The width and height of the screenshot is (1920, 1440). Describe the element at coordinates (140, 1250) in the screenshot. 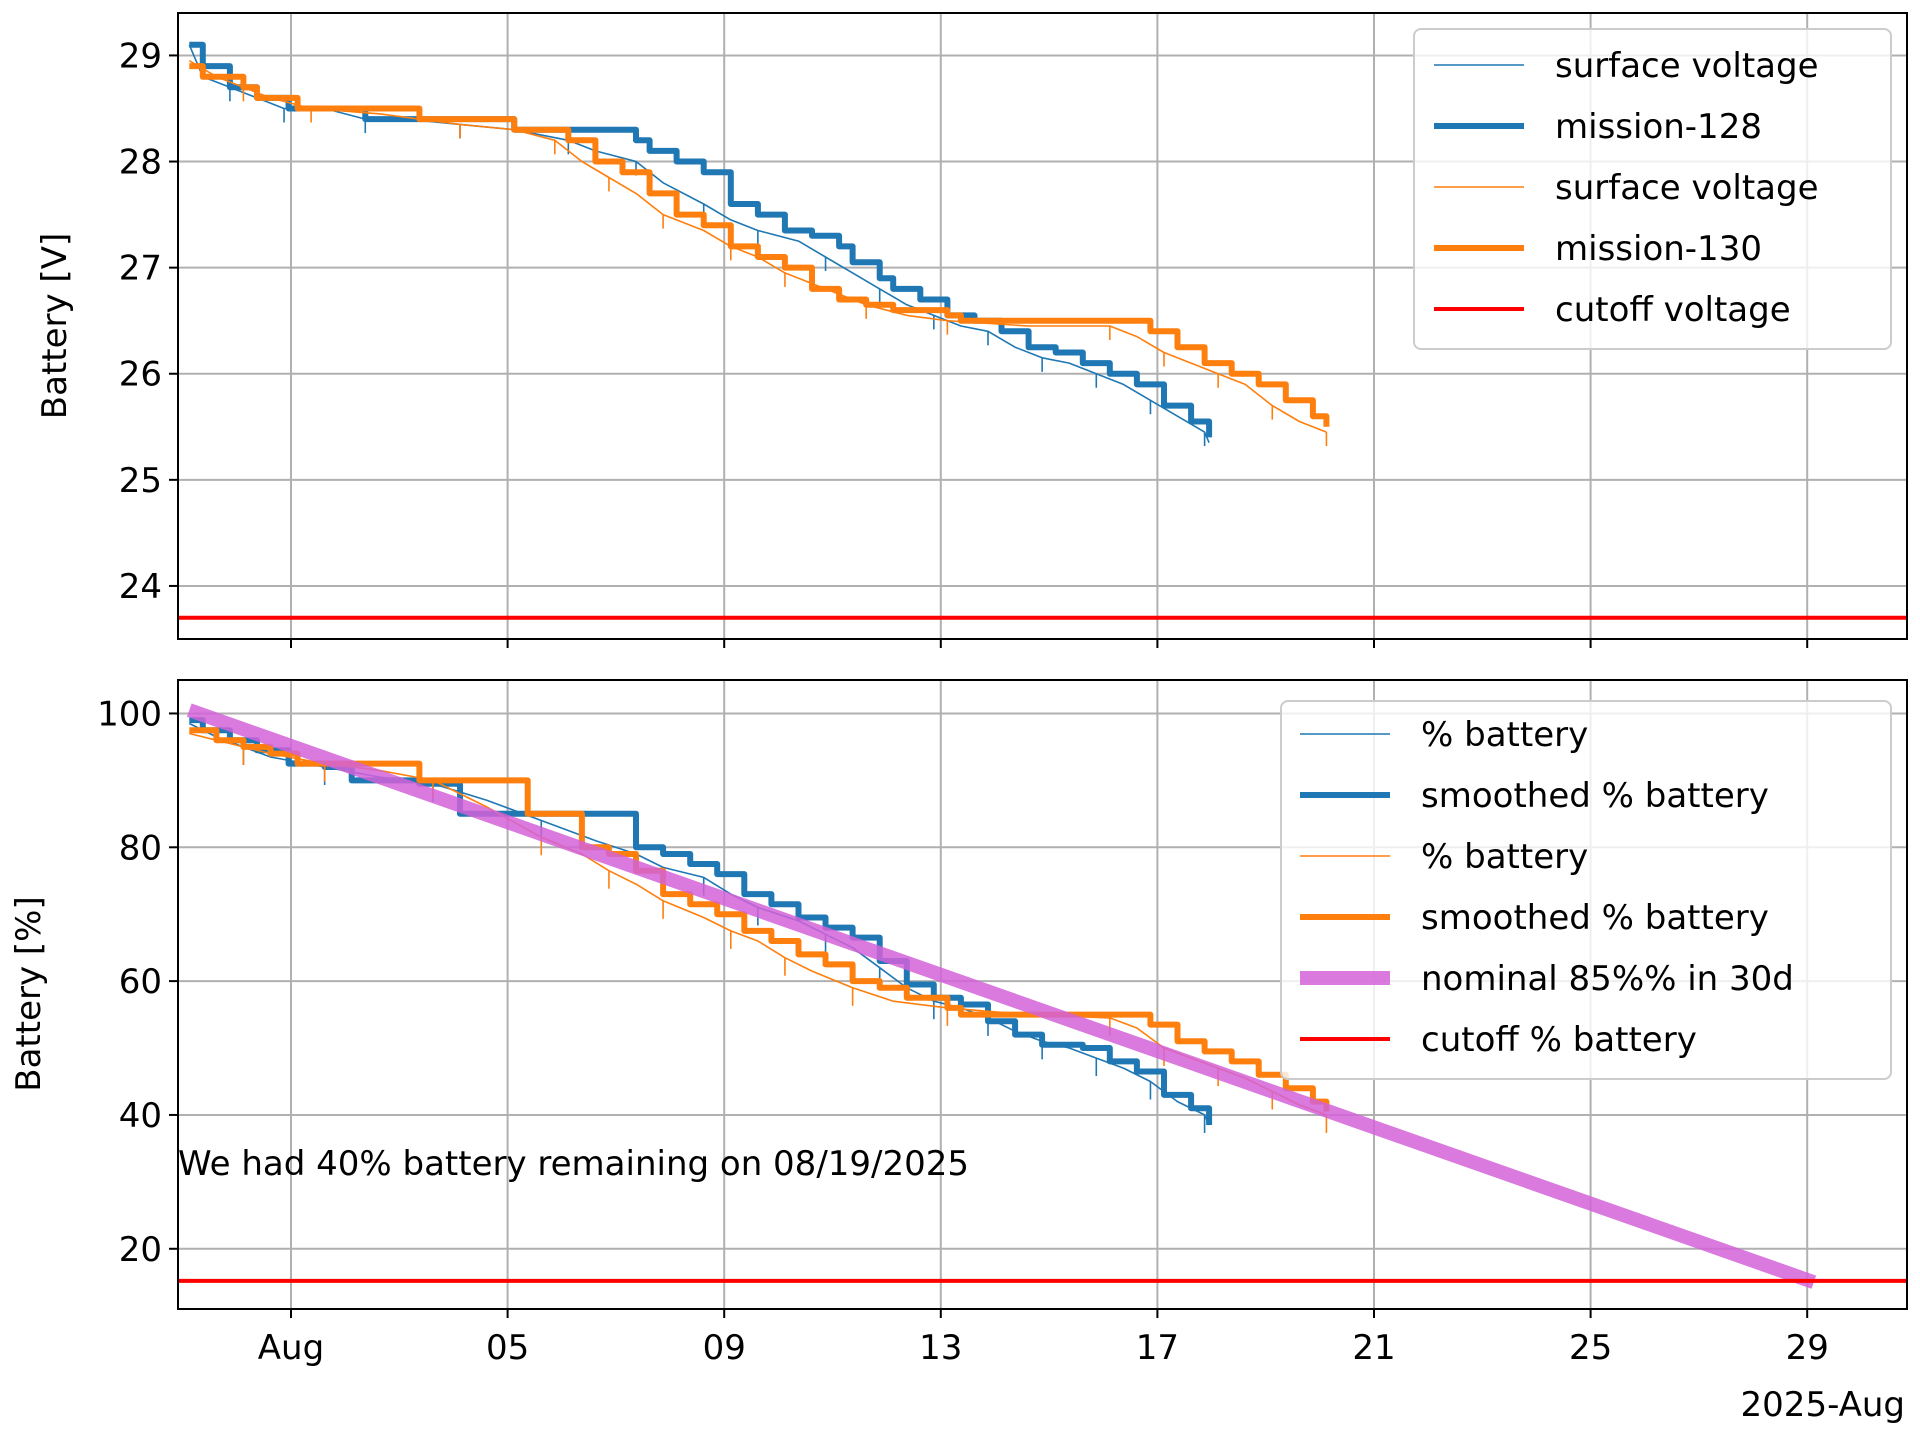

I see `y-tick-label: 20` at that location.